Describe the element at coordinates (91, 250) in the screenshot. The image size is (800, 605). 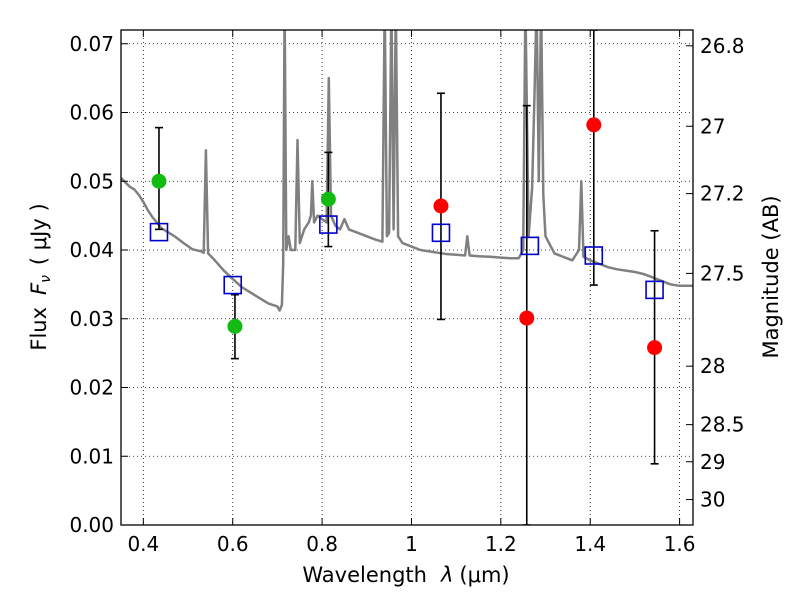
I see `y-tick-label: 0.04` at that location.